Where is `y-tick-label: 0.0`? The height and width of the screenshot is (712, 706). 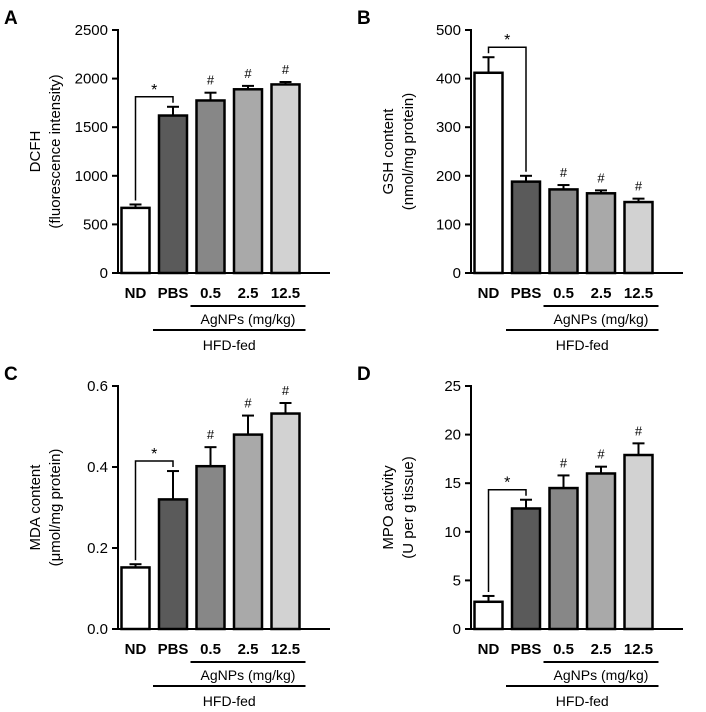 y-tick-label: 0.0 is located at coordinates (97, 629).